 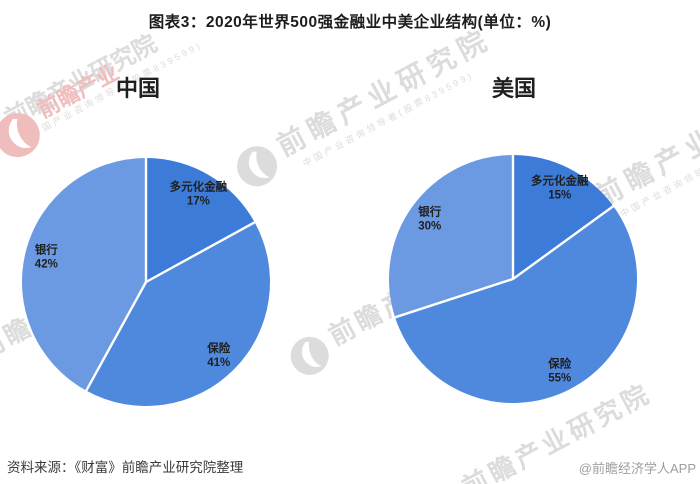 I want to click on slice-label-中国-保险: 保险 41%, so click(x=218, y=355).